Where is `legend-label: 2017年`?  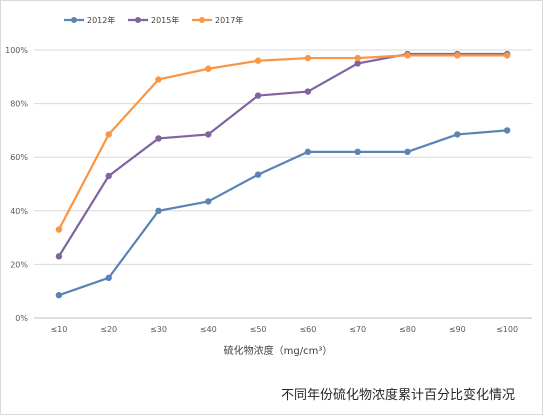
legend-label: 2017年 is located at coordinates (229, 20).